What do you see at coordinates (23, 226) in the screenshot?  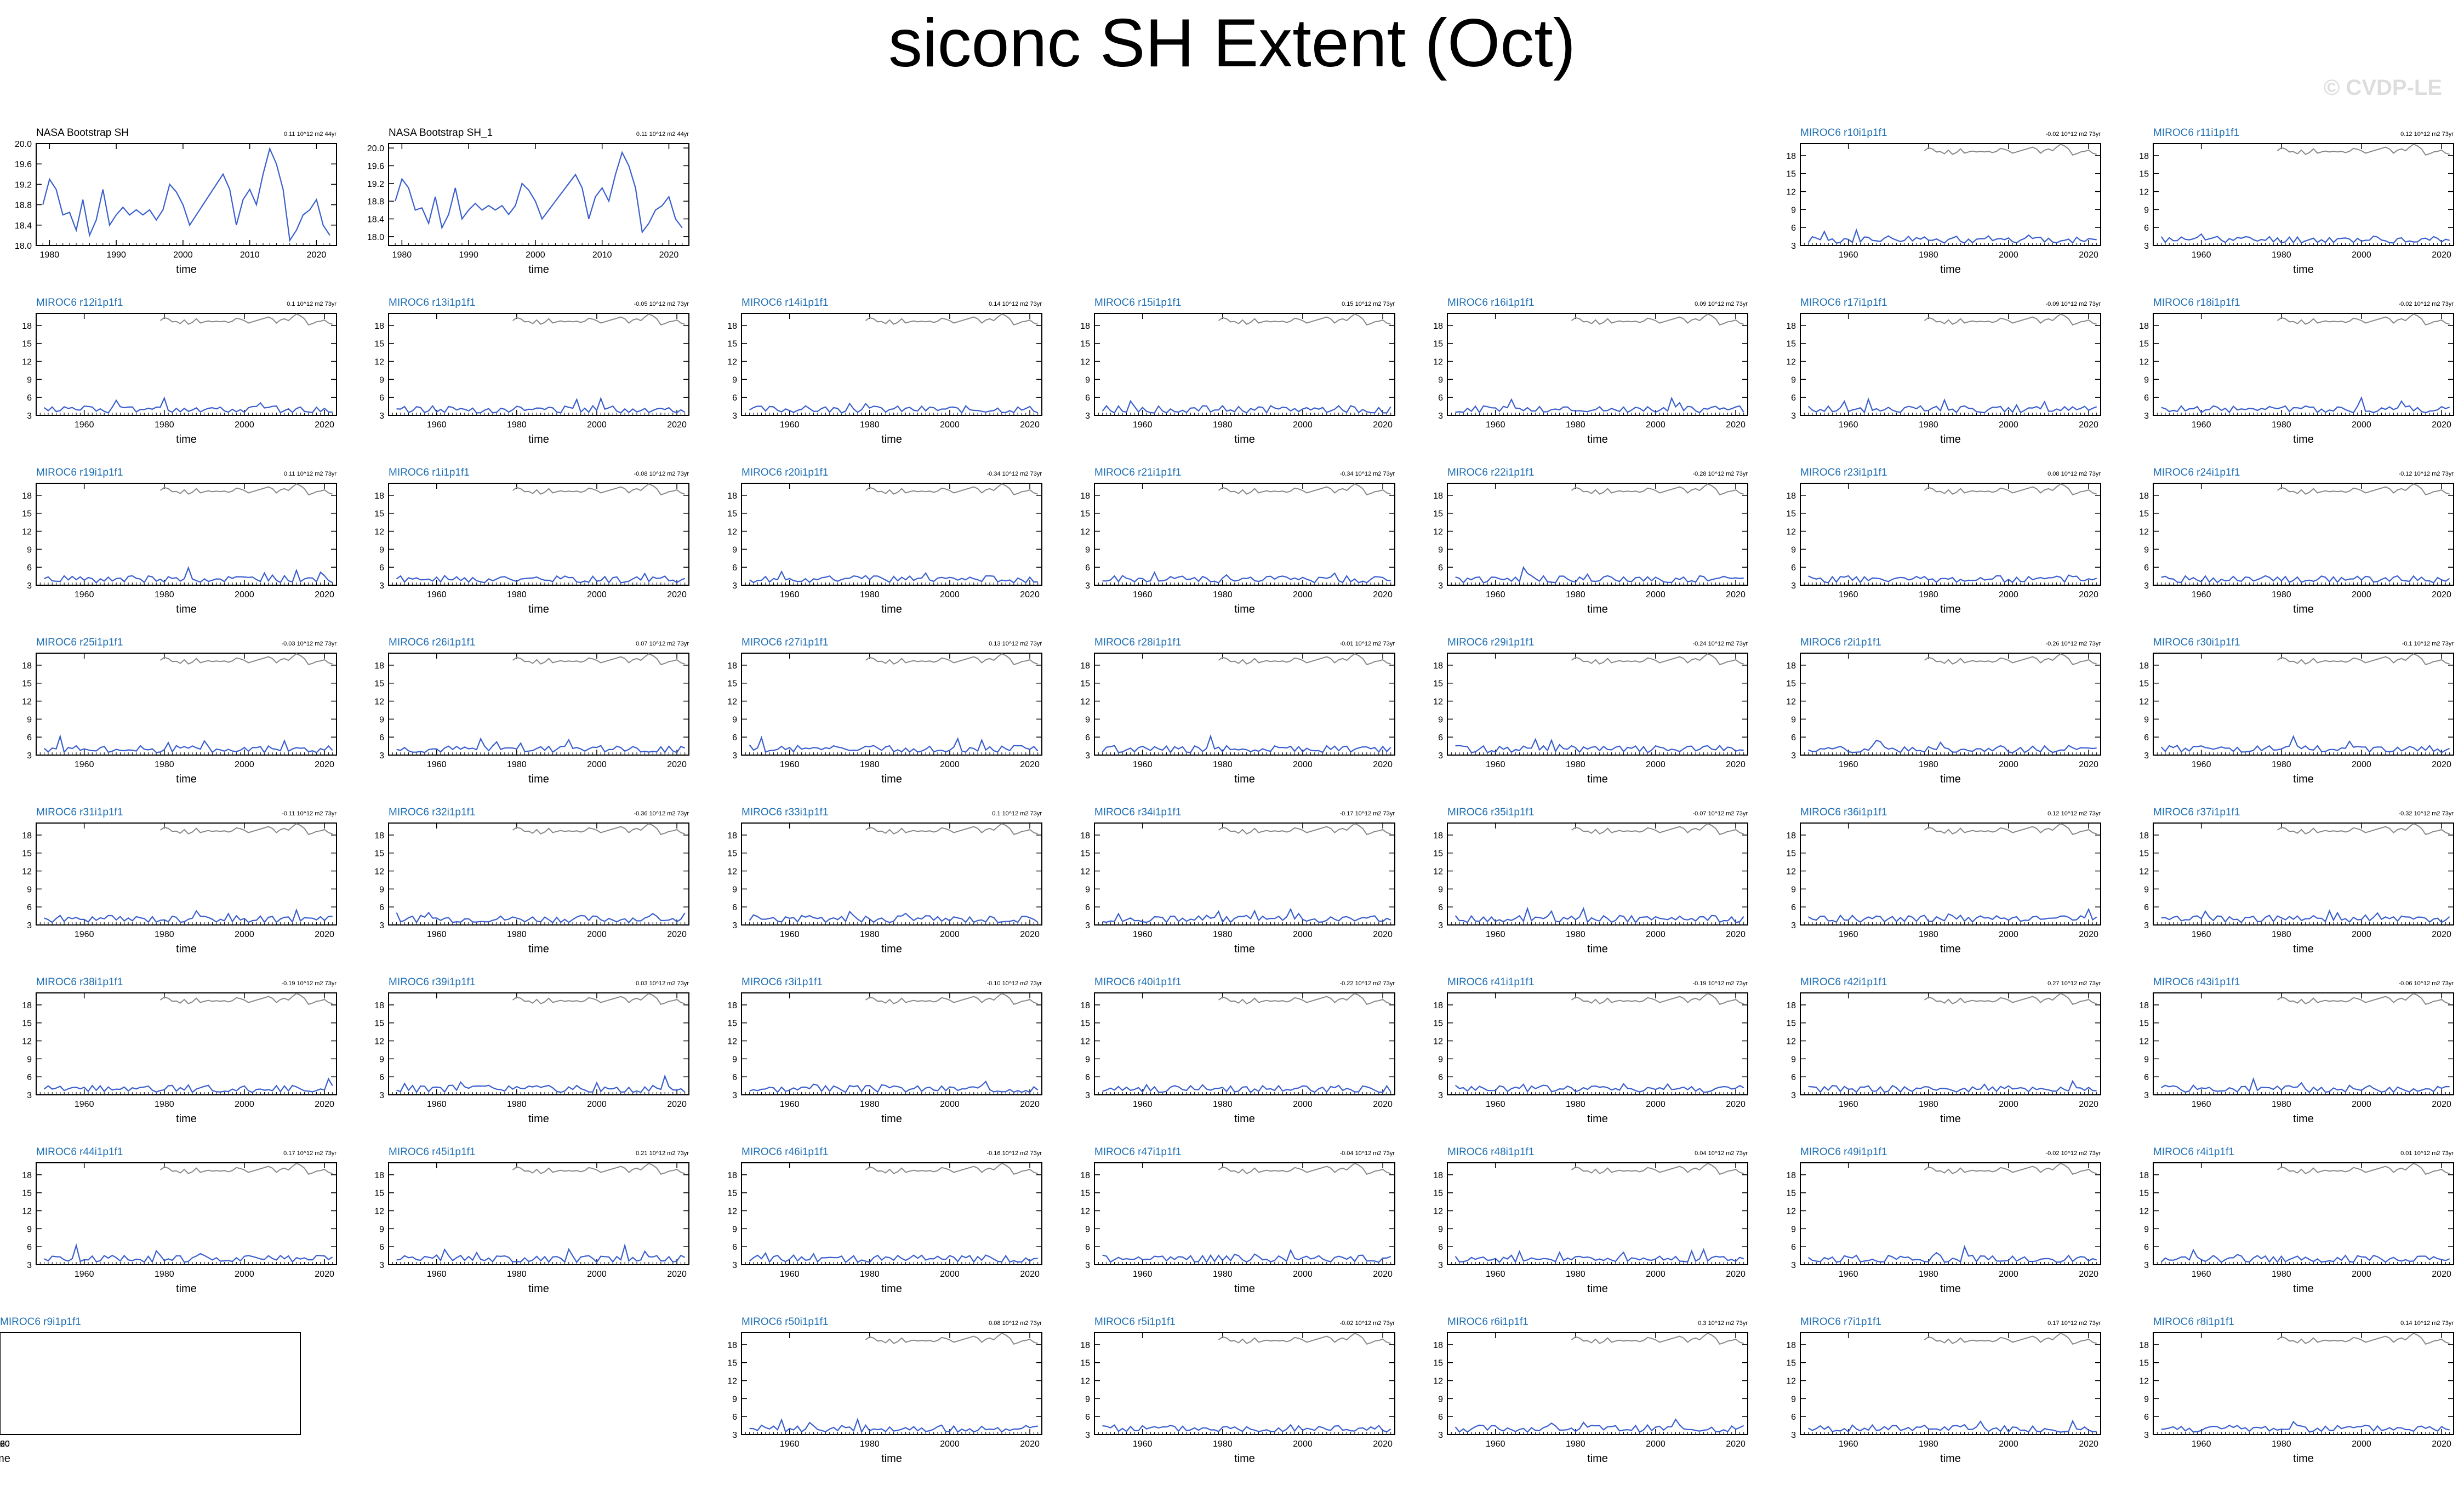 I see `y-tick-label: 18.4` at bounding box center [23, 226].